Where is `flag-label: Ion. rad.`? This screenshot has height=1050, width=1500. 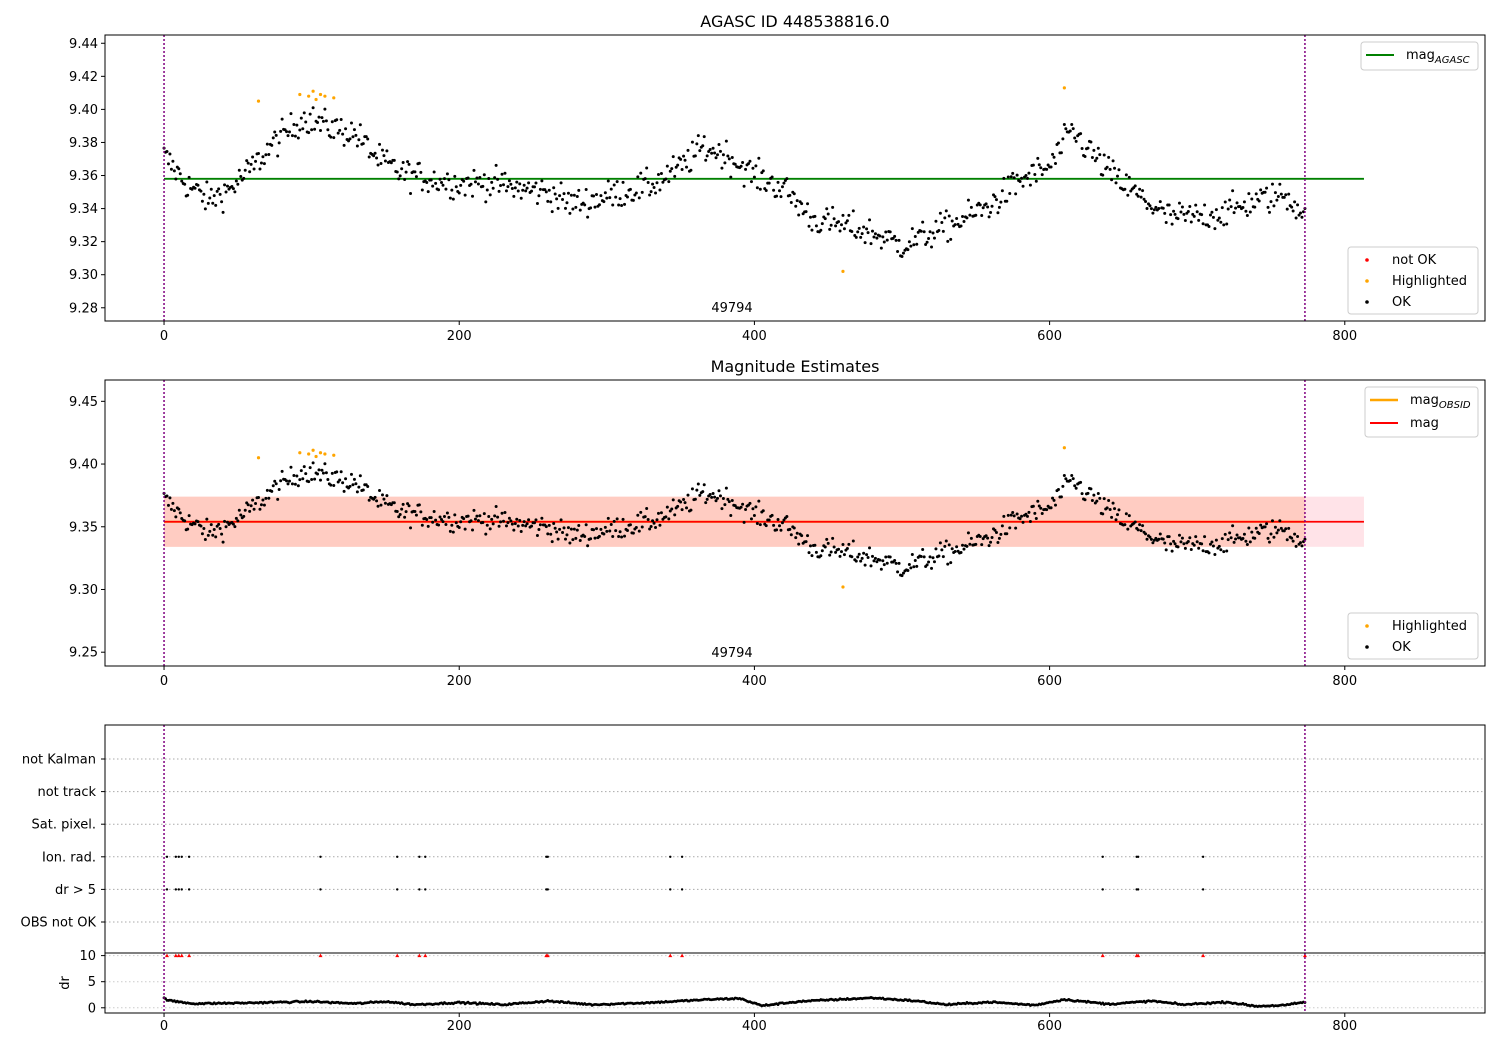
flag-label: Ion. rad. is located at coordinates (69, 857).